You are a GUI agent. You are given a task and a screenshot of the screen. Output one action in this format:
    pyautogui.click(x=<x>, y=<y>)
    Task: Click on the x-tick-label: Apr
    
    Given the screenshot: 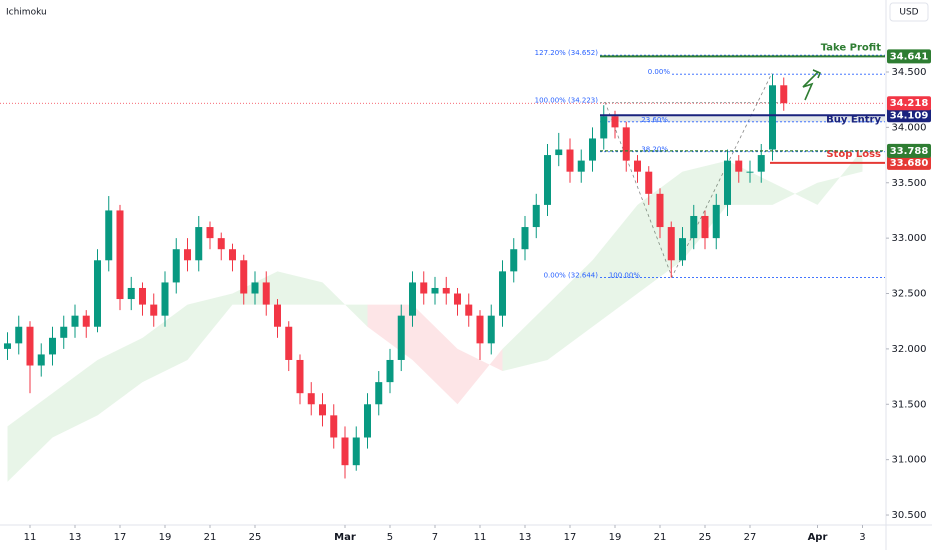 What is the action you would take?
    pyautogui.click(x=818, y=537)
    